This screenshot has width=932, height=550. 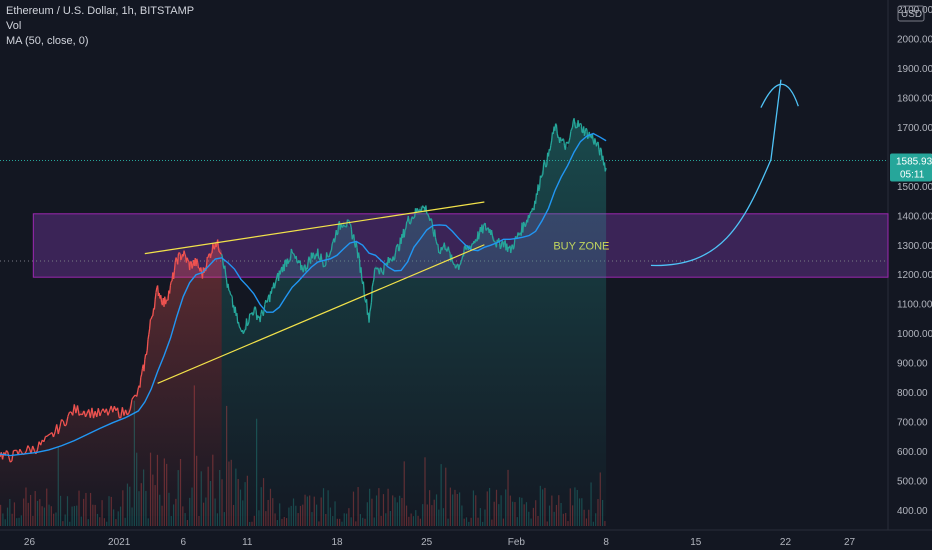 I want to click on legend-moving-average: MA (50, close, 0), so click(x=47, y=41).